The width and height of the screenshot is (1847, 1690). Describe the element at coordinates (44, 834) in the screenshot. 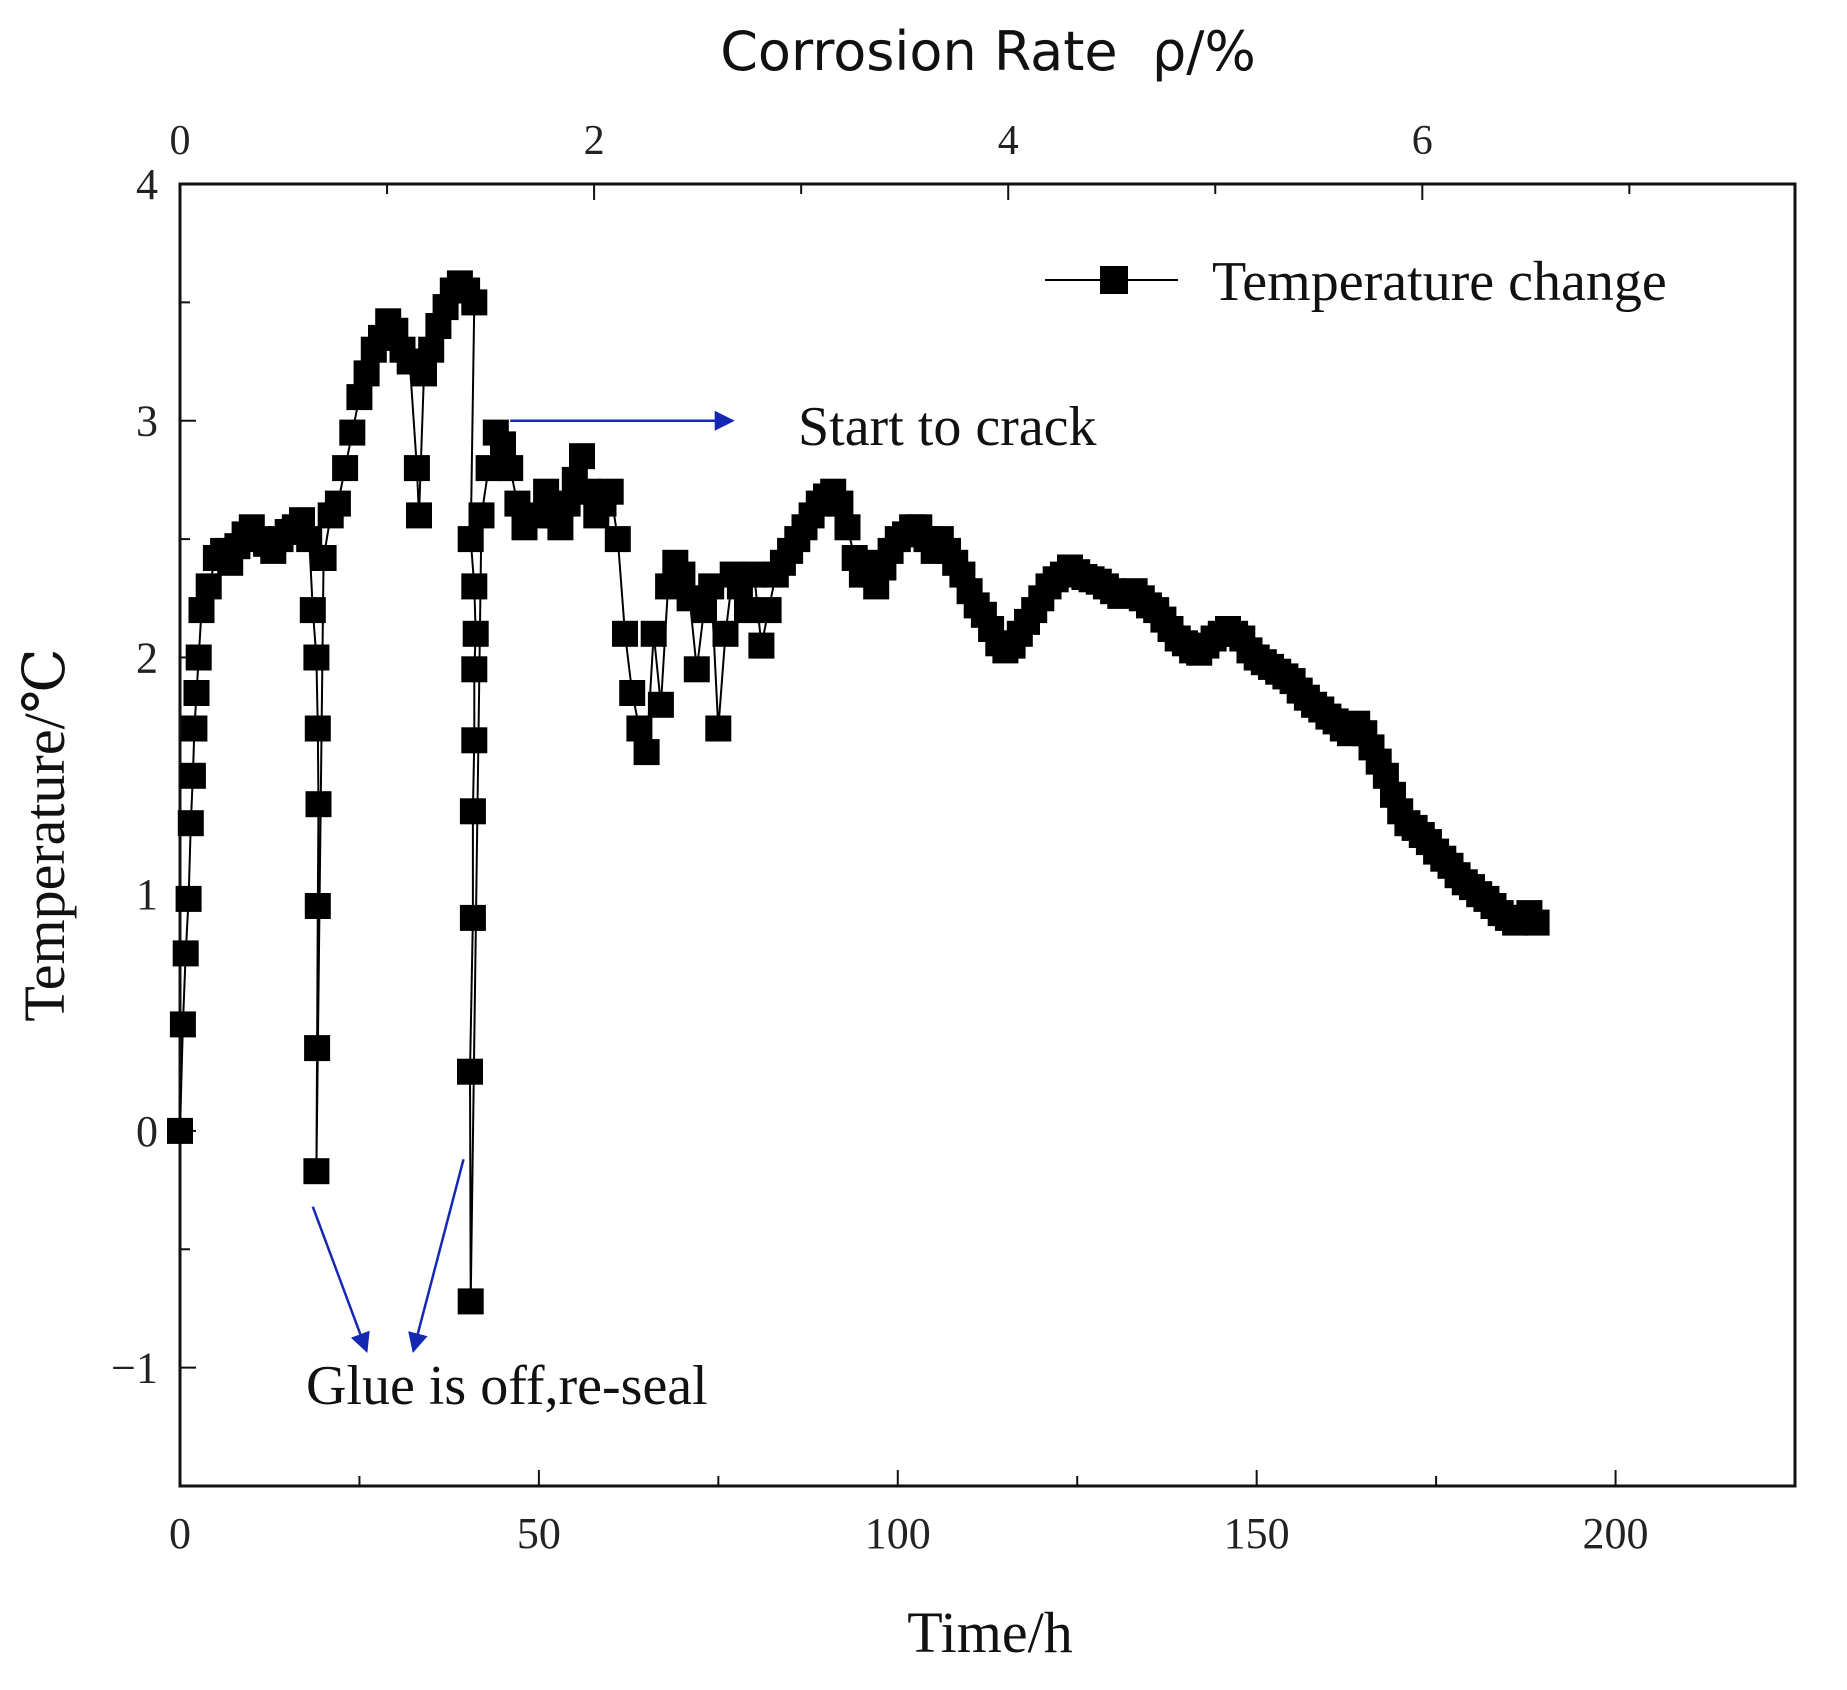

I see `y-axis-title: Temperature/℃` at that location.